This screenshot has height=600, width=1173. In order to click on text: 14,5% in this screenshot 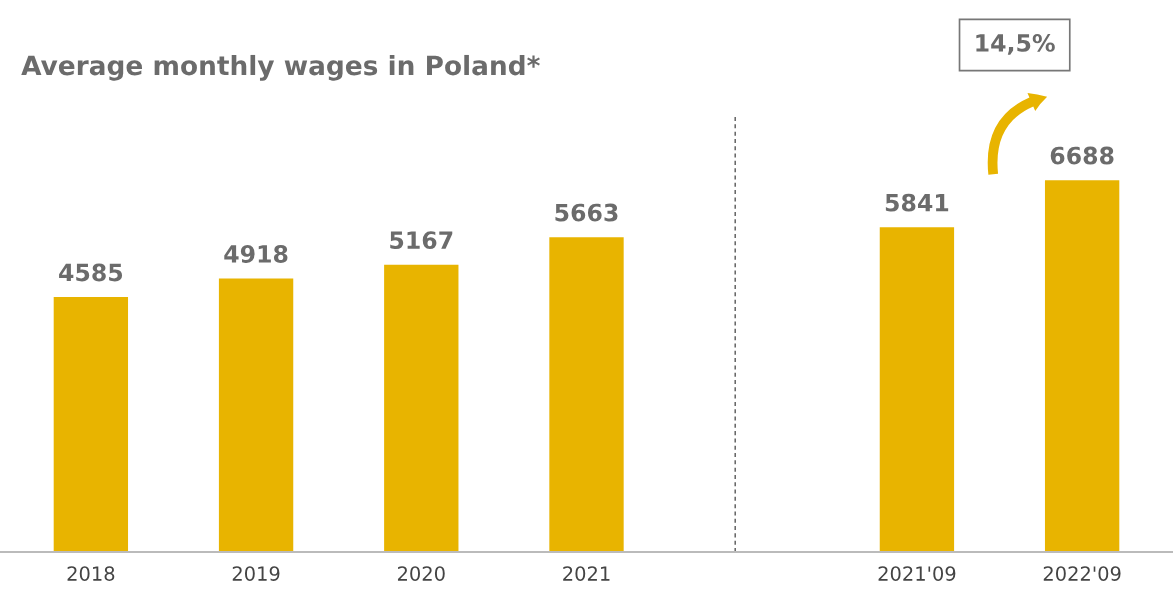, I will do `click(1015, 44)`.